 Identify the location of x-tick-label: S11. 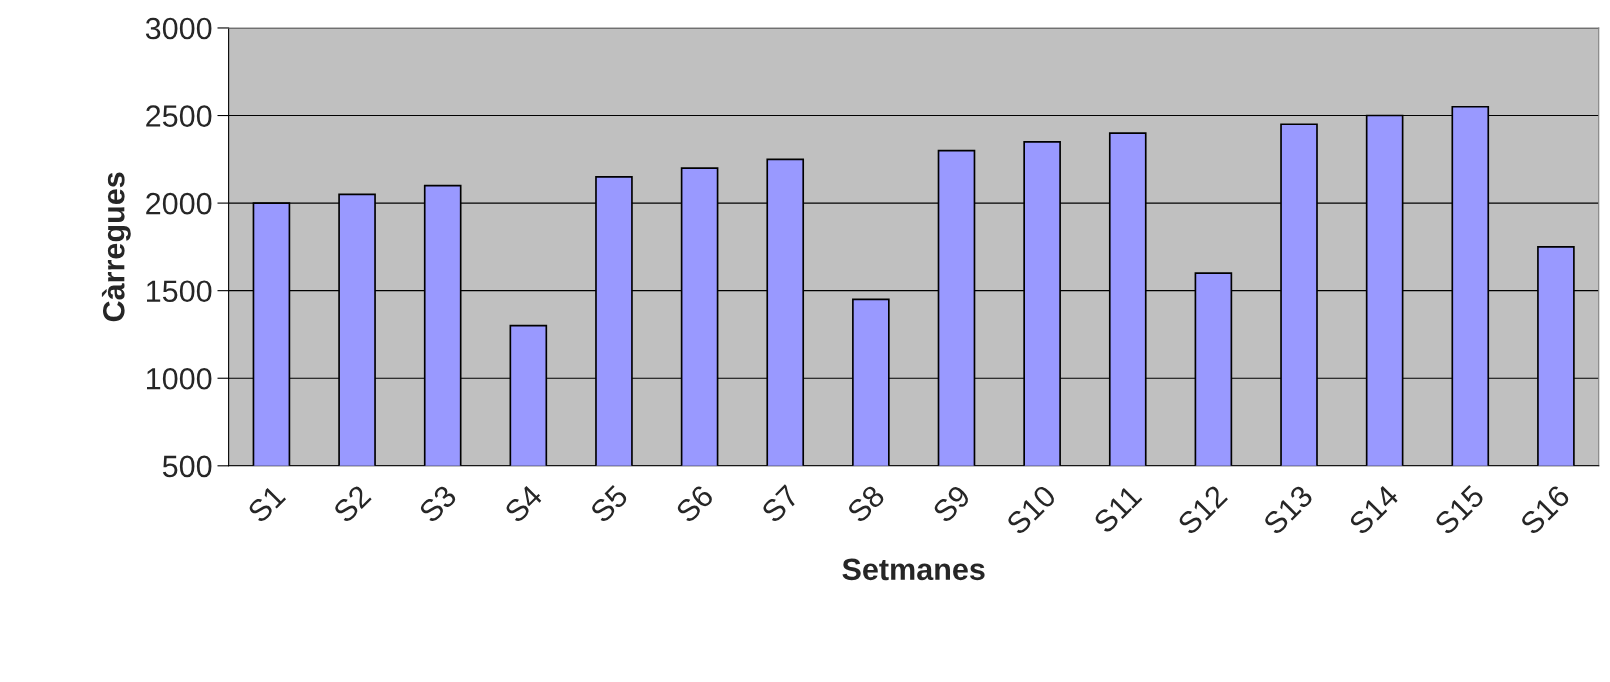
(1117, 509).